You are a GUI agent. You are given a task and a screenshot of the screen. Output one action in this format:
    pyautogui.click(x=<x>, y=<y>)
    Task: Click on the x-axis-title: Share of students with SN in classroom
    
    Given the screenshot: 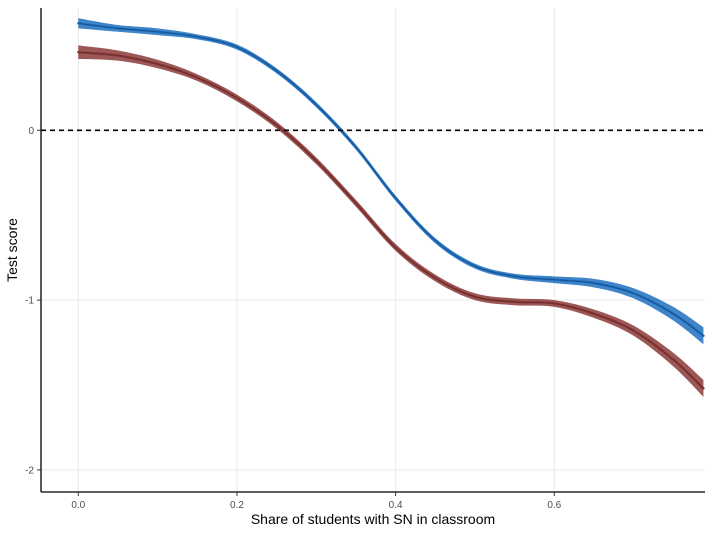 What is the action you would take?
    pyautogui.click(x=373, y=519)
    